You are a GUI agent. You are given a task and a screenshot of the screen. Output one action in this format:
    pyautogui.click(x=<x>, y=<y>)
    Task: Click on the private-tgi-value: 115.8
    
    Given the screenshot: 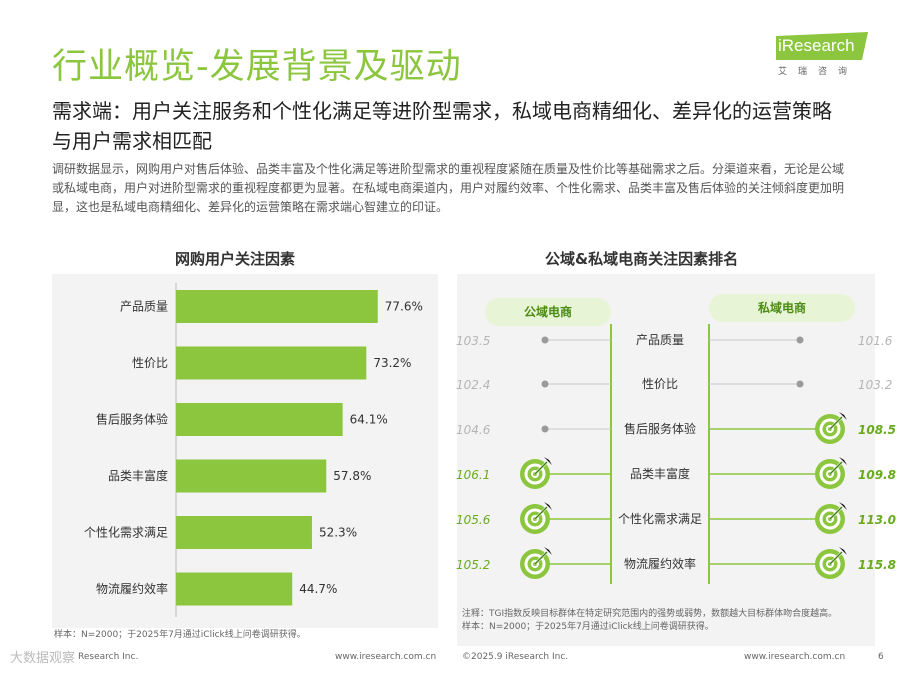 What is the action you would take?
    pyautogui.click(x=877, y=565)
    